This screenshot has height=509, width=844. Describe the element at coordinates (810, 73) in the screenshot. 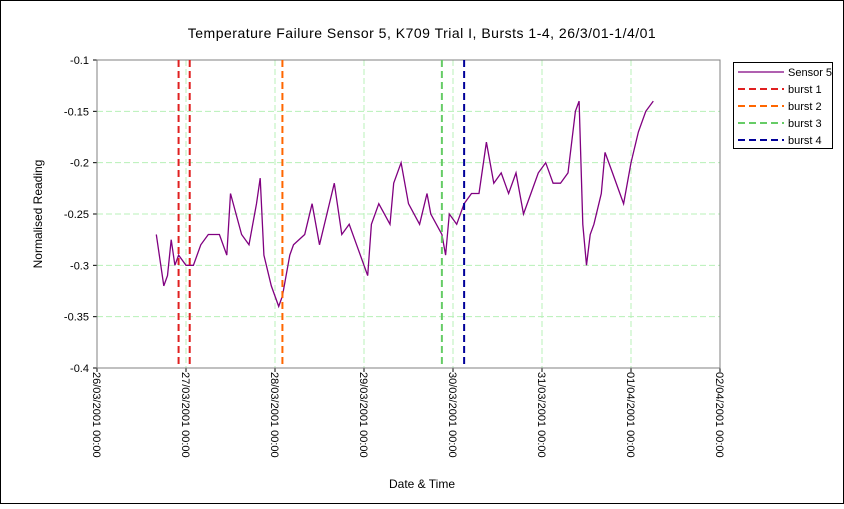

I see `legend-label: Sensor 5` at that location.